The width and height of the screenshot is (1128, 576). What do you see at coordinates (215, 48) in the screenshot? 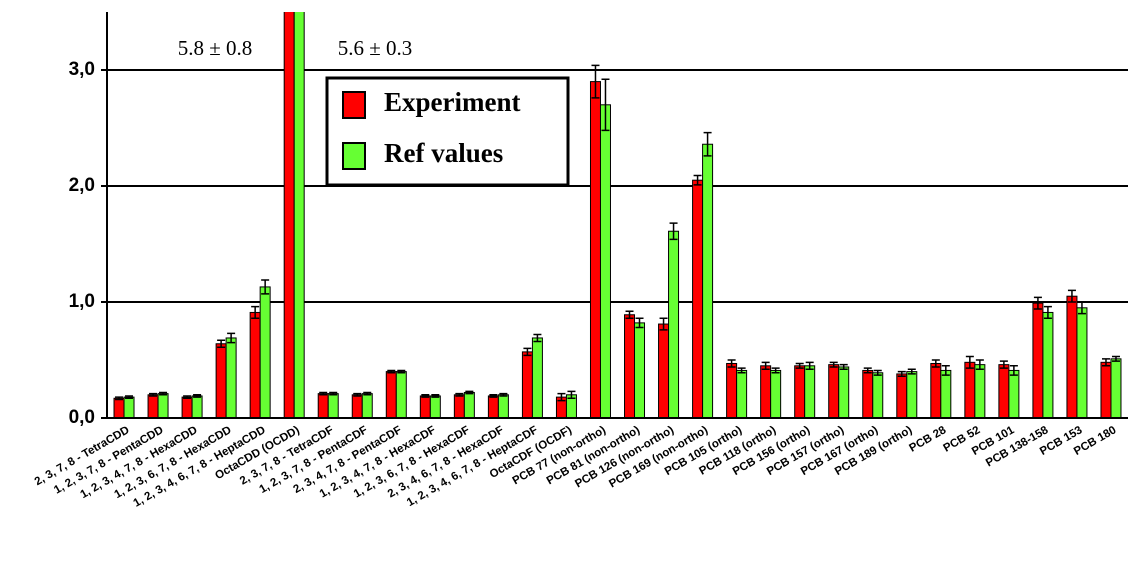
I see `annotation: 5.8 ± 0.8` at bounding box center [215, 48].